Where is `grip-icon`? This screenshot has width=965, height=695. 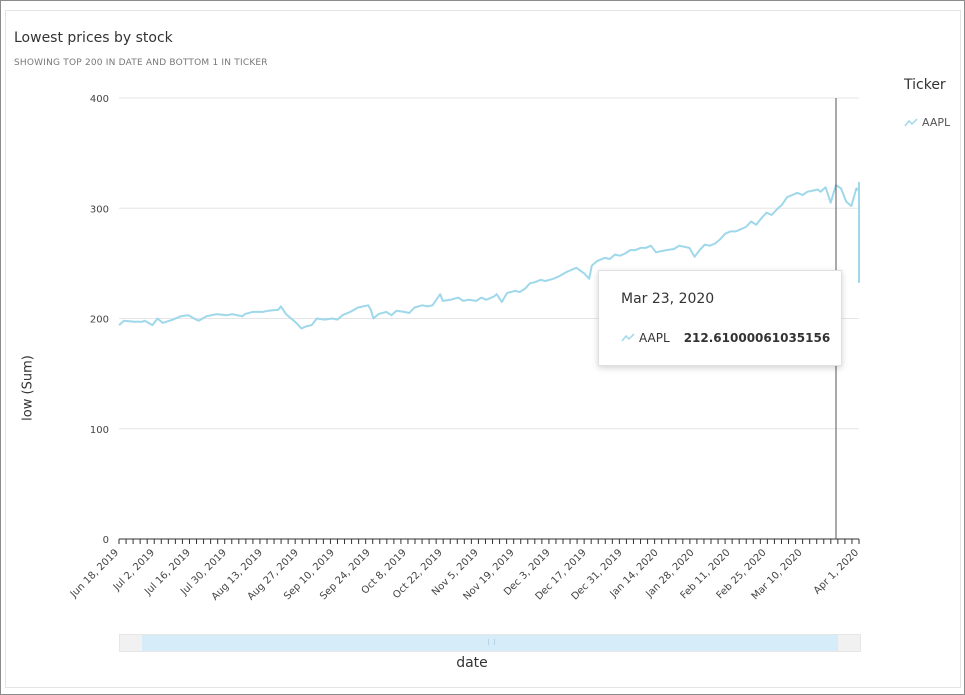 grip-icon is located at coordinates (492, 642).